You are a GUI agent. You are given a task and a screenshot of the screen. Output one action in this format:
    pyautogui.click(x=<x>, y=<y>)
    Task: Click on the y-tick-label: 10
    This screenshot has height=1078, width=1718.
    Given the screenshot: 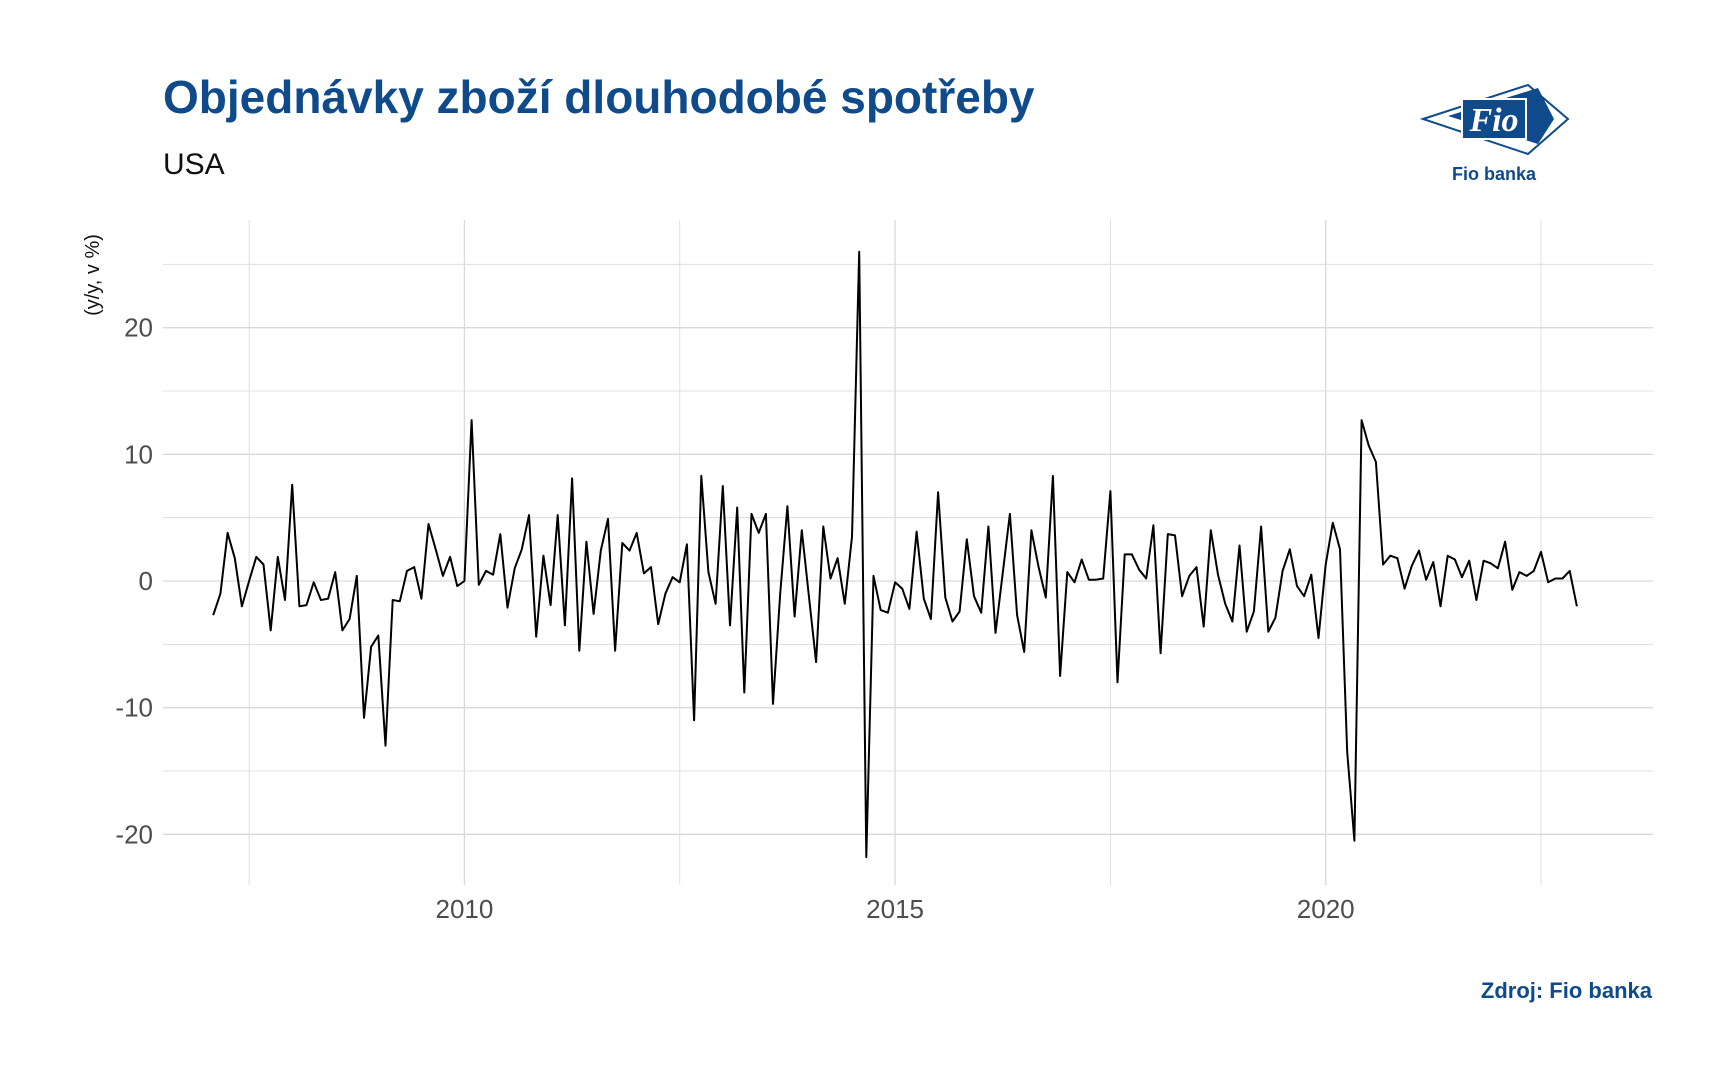 What is the action you would take?
    pyautogui.click(x=138, y=454)
    